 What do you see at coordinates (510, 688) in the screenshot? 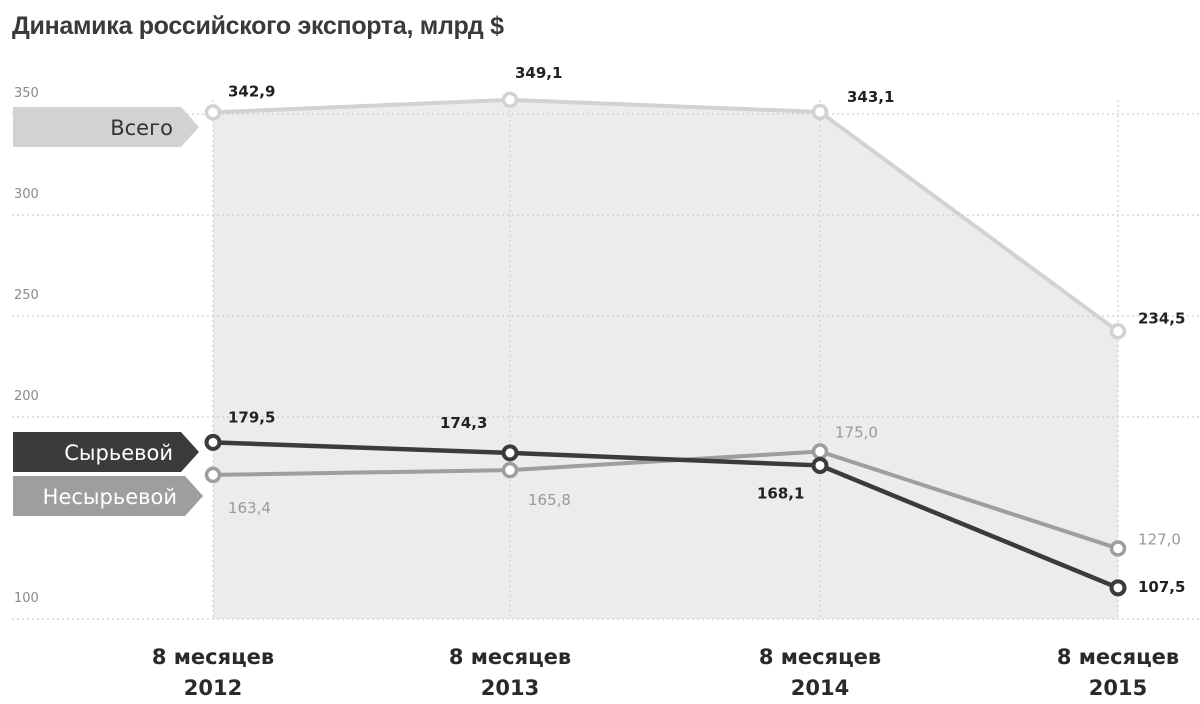
I see `x-tick-label: 2013` at bounding box center [510, 688].